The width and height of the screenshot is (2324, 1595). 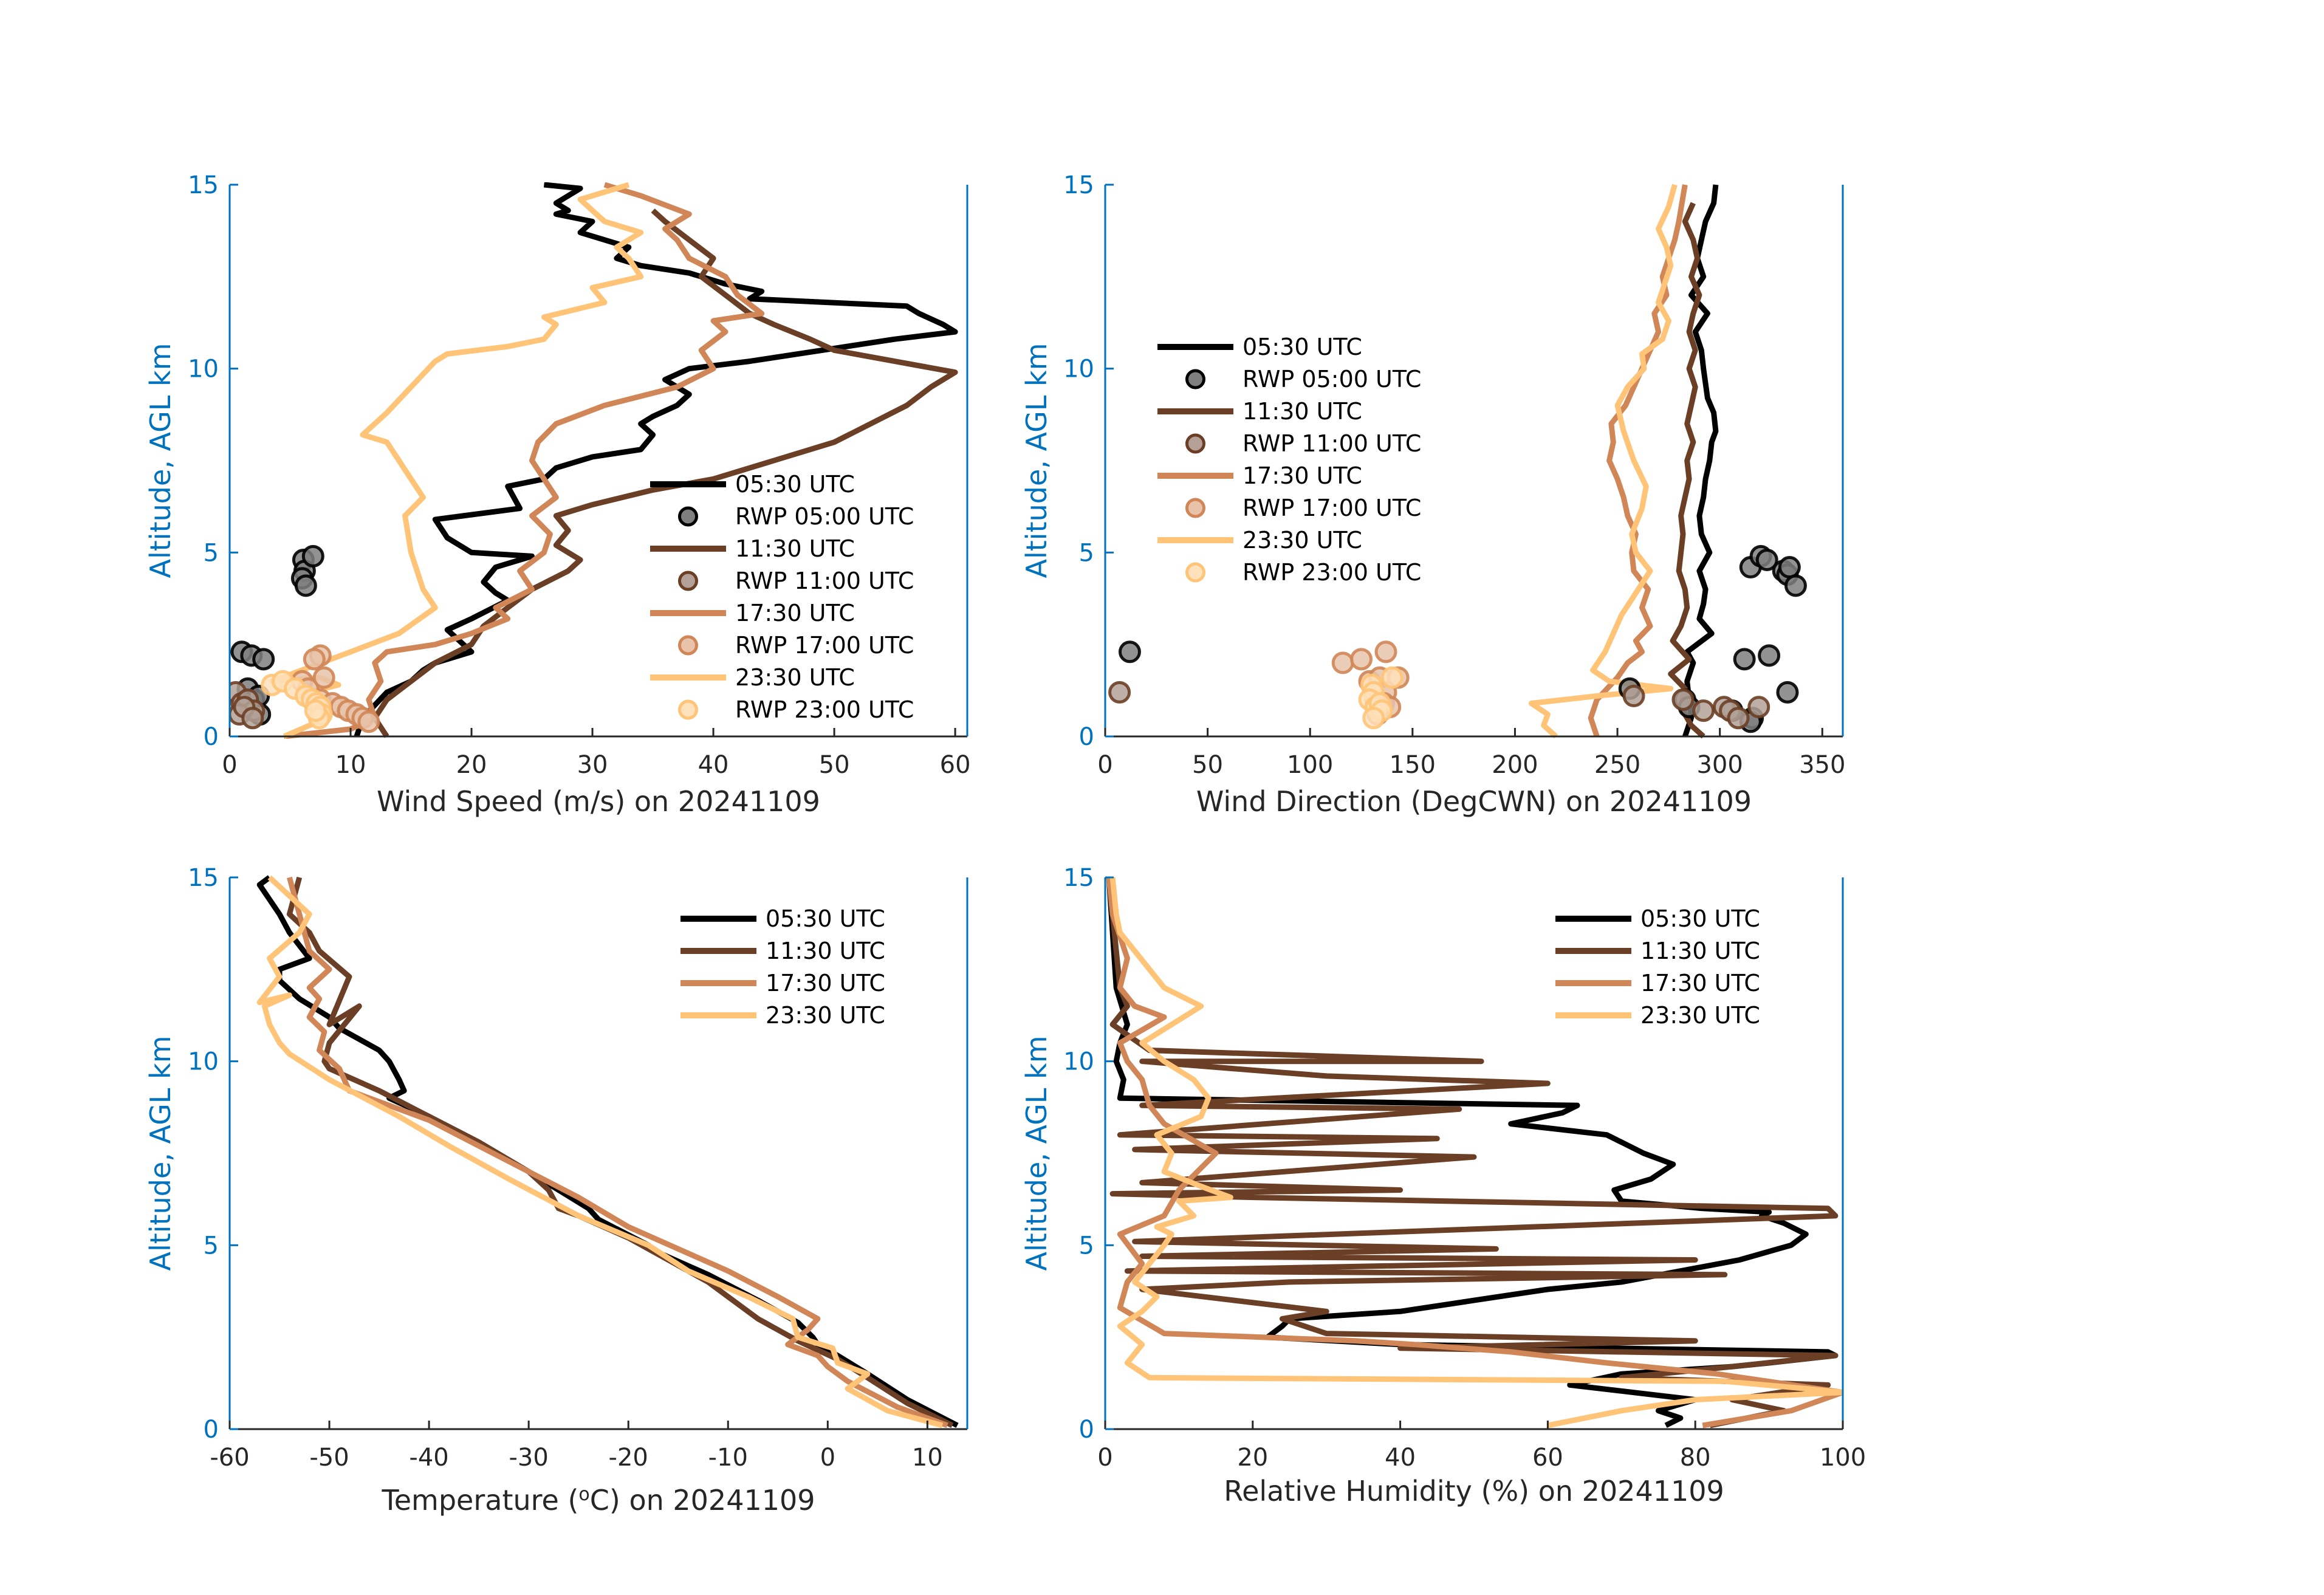 I want to click on x-tick-label: 150, so click(x=1413, y=765).